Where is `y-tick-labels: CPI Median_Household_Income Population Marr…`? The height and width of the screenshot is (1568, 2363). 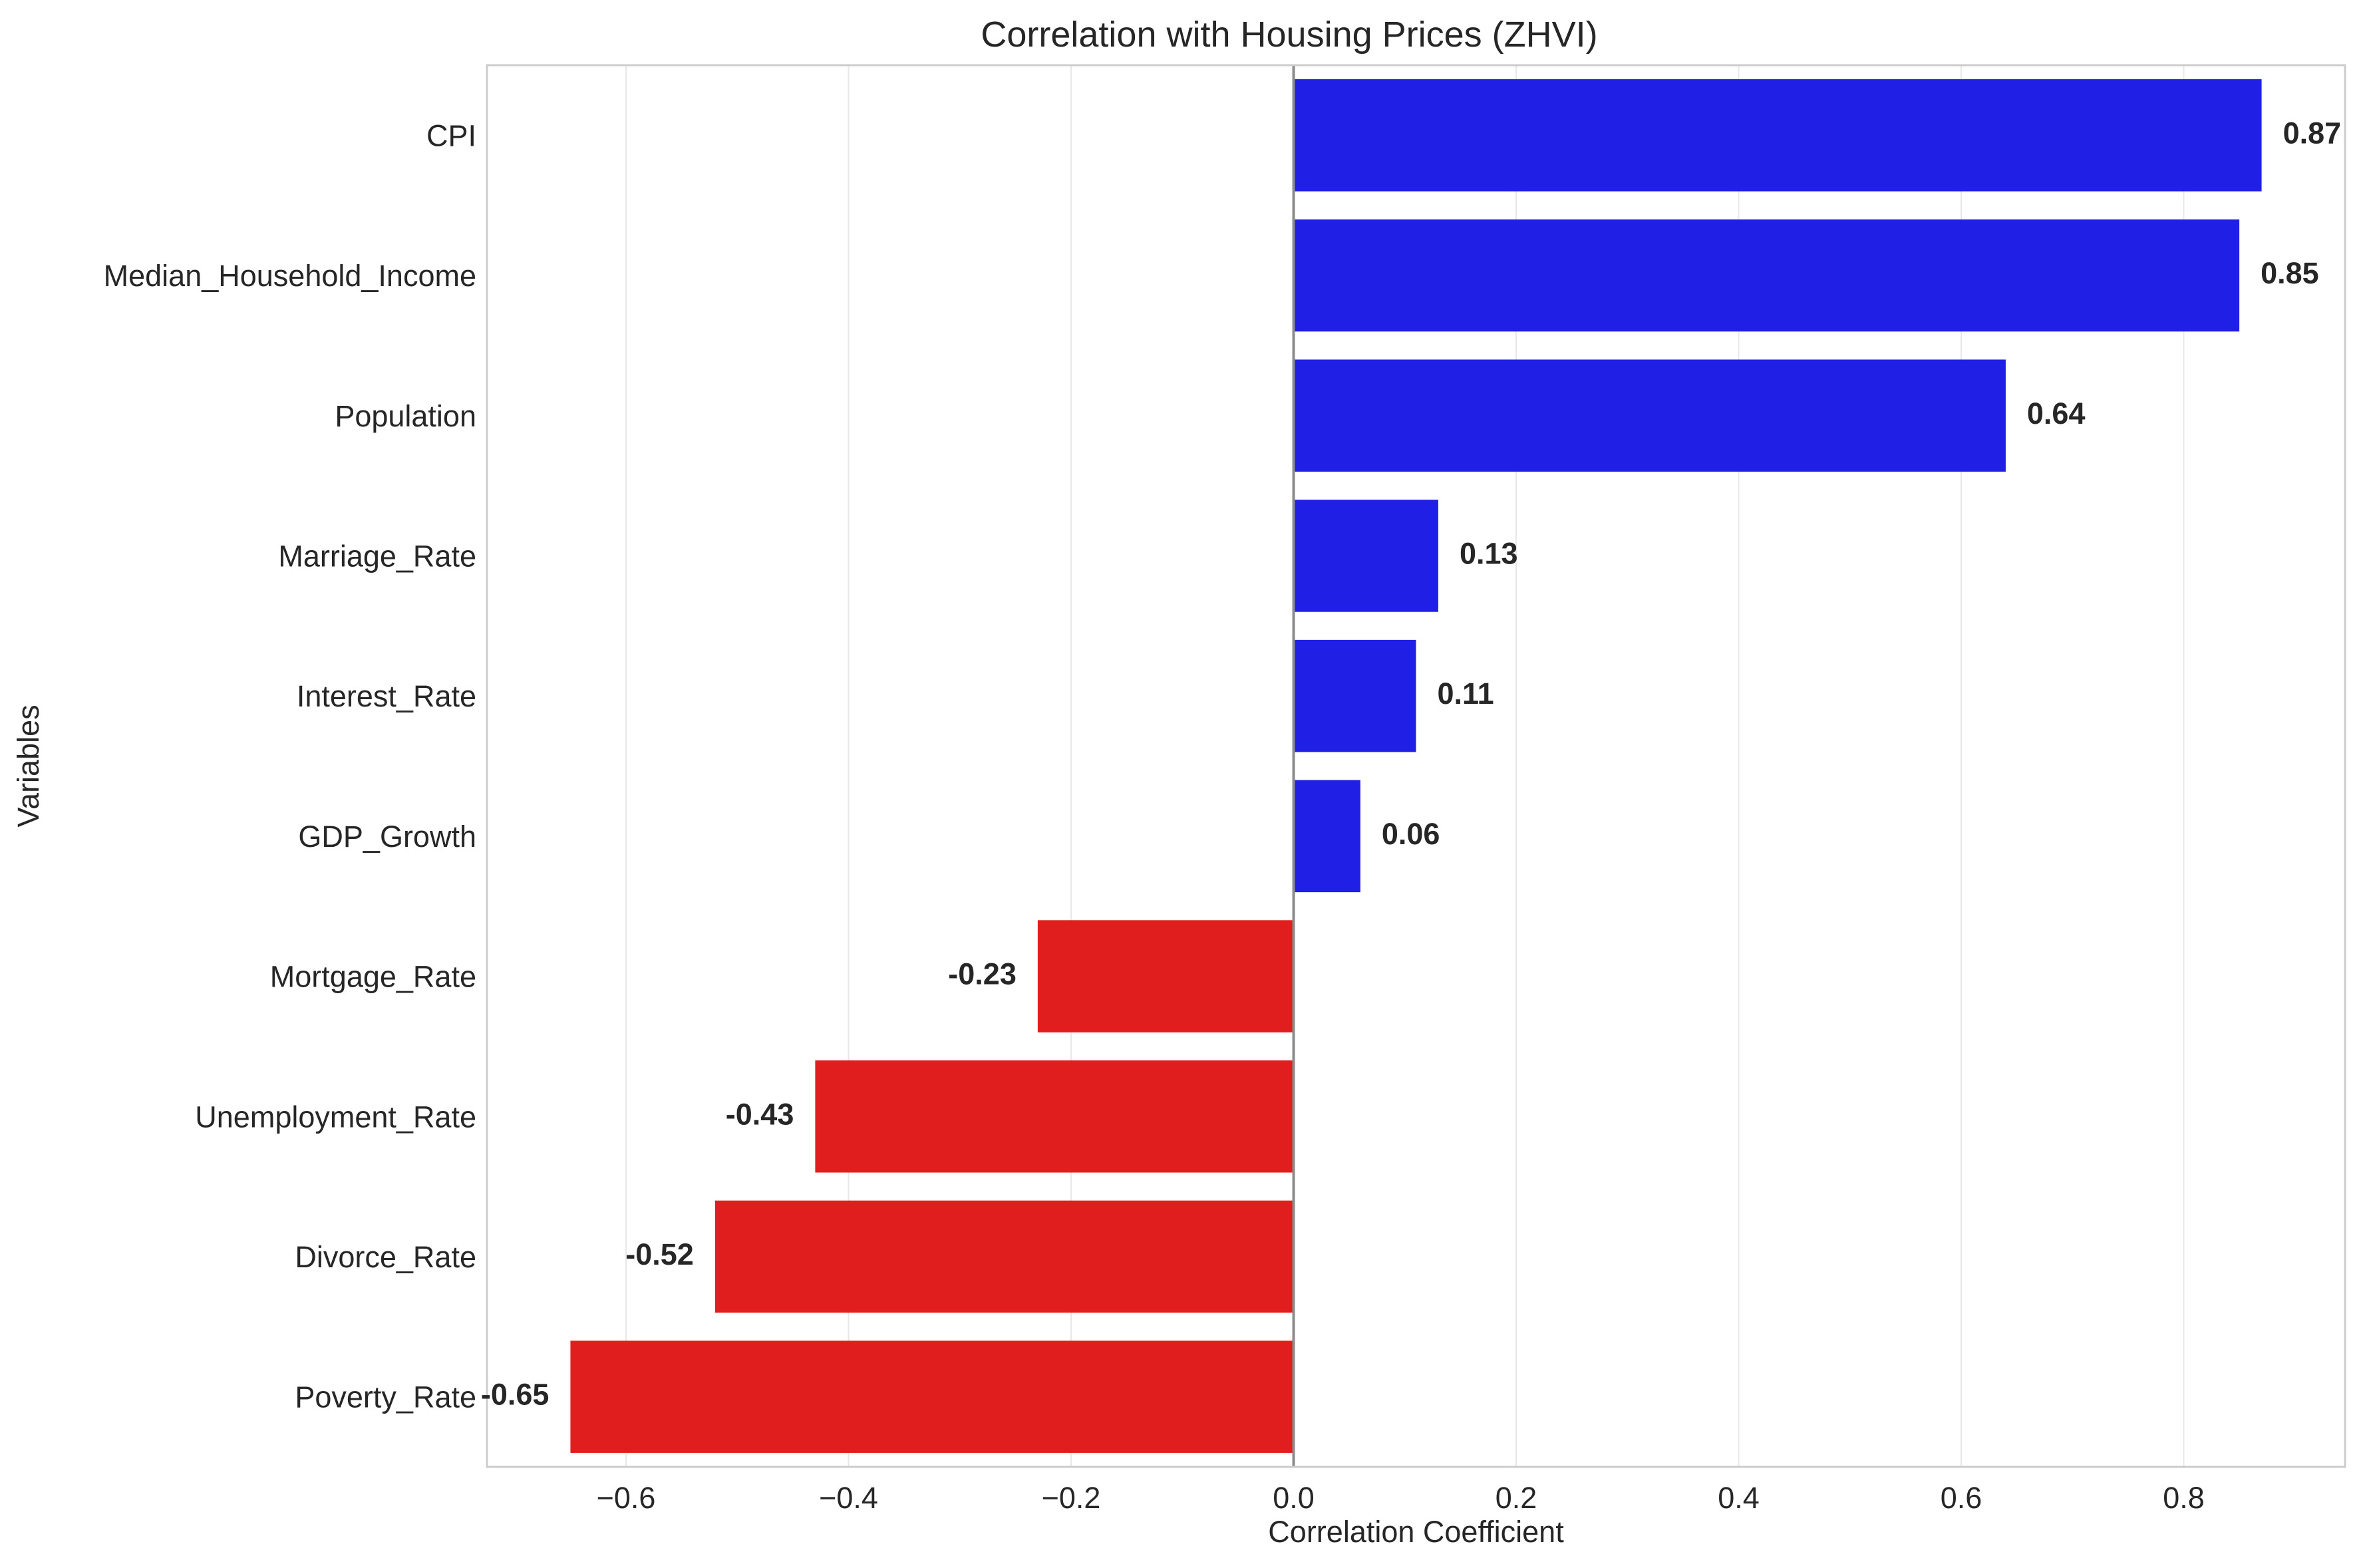
y-tick-labels: CPI Median_Household_Income Population Marr… is located at coordinates (290, 766).